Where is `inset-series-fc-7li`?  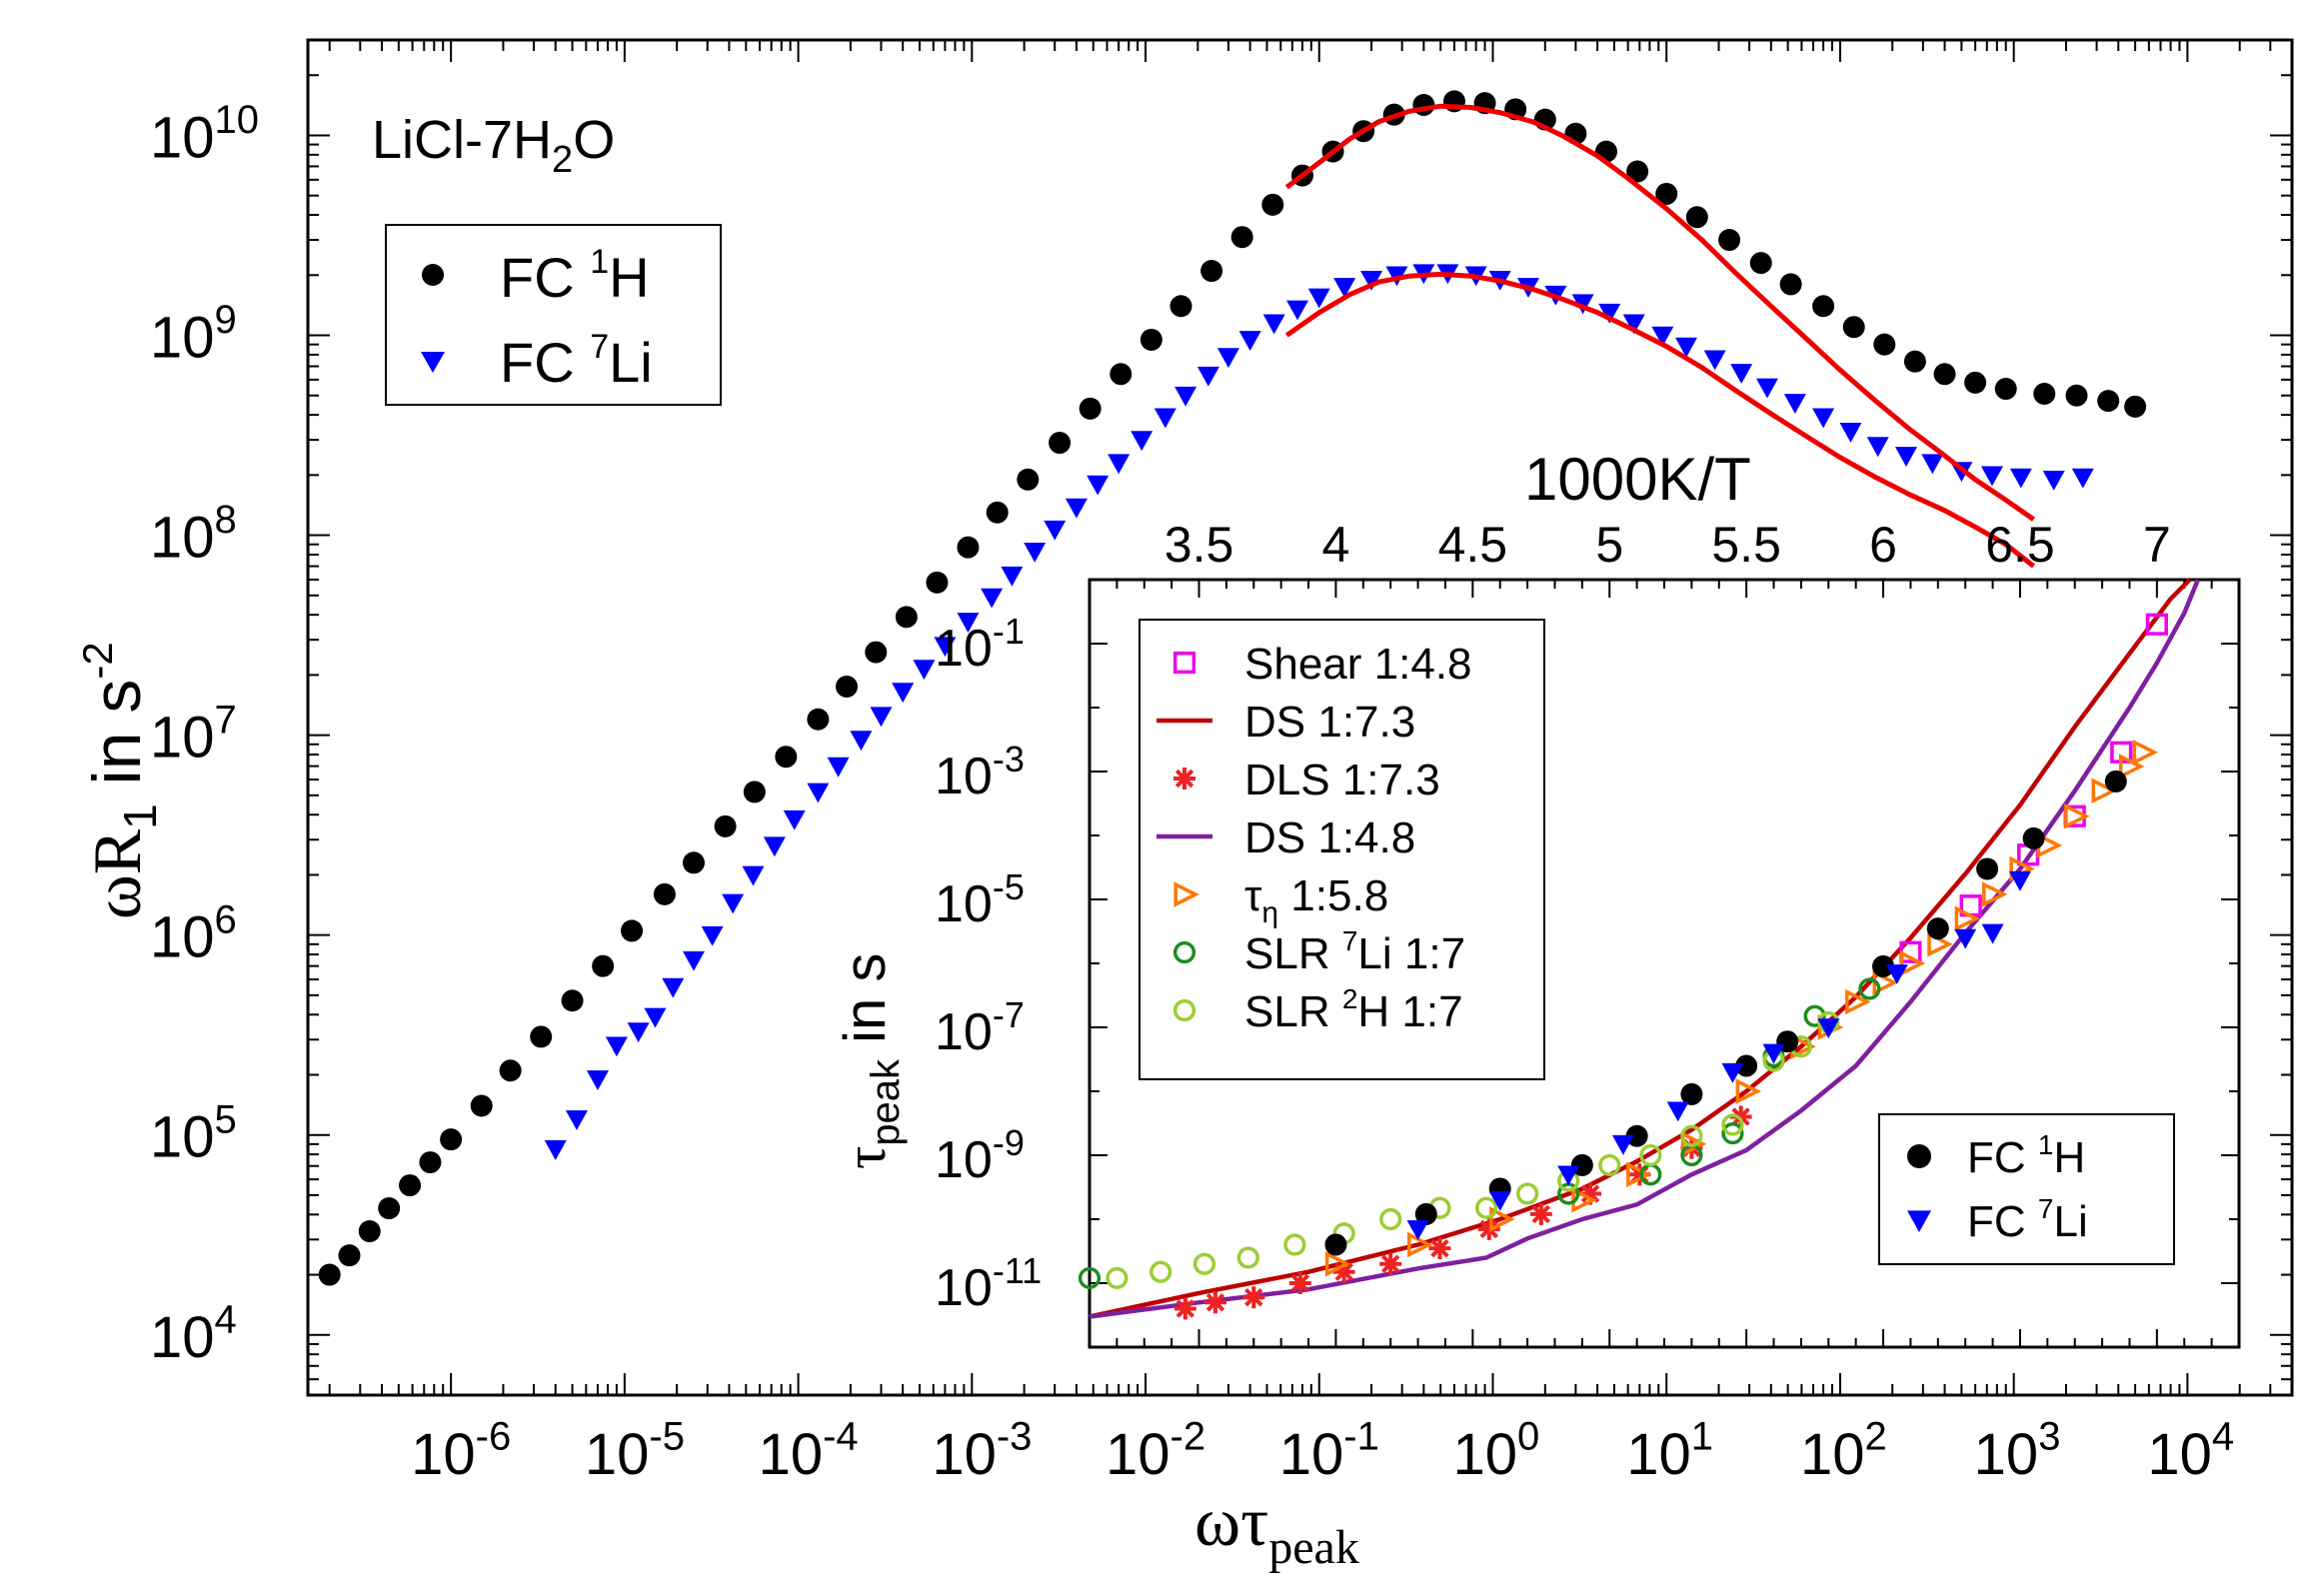 inset-series-fc-7li is located at coordinates (1718, 1055).